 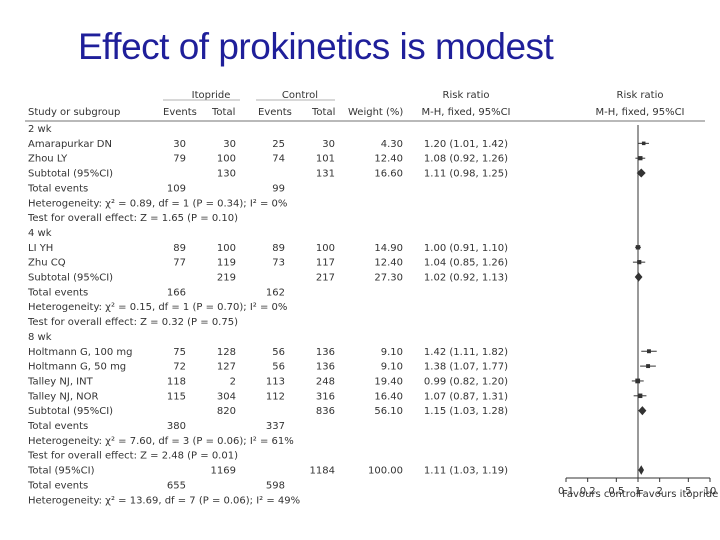 What do you see at coordinates (375, 112) in the screenshot?
I see `weight-header: Weight (%)` at bounding box center [375, 112].